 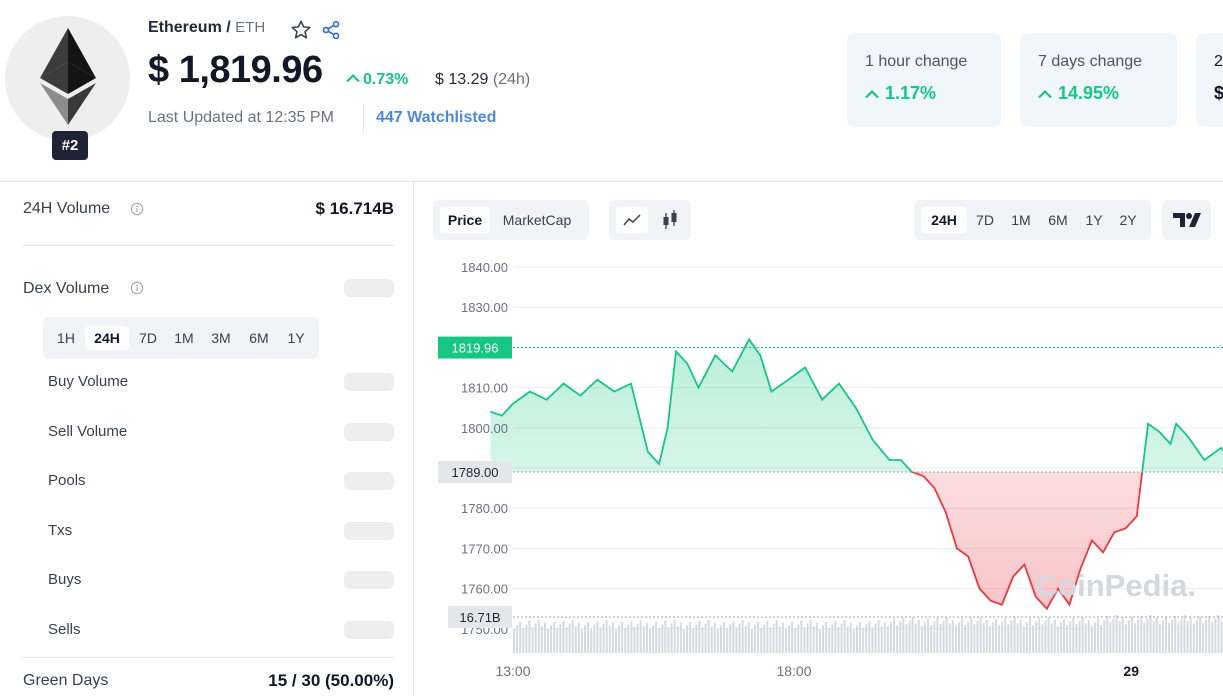 I want to click on range-tab-24h: 24H, so click(x=944, y=220).